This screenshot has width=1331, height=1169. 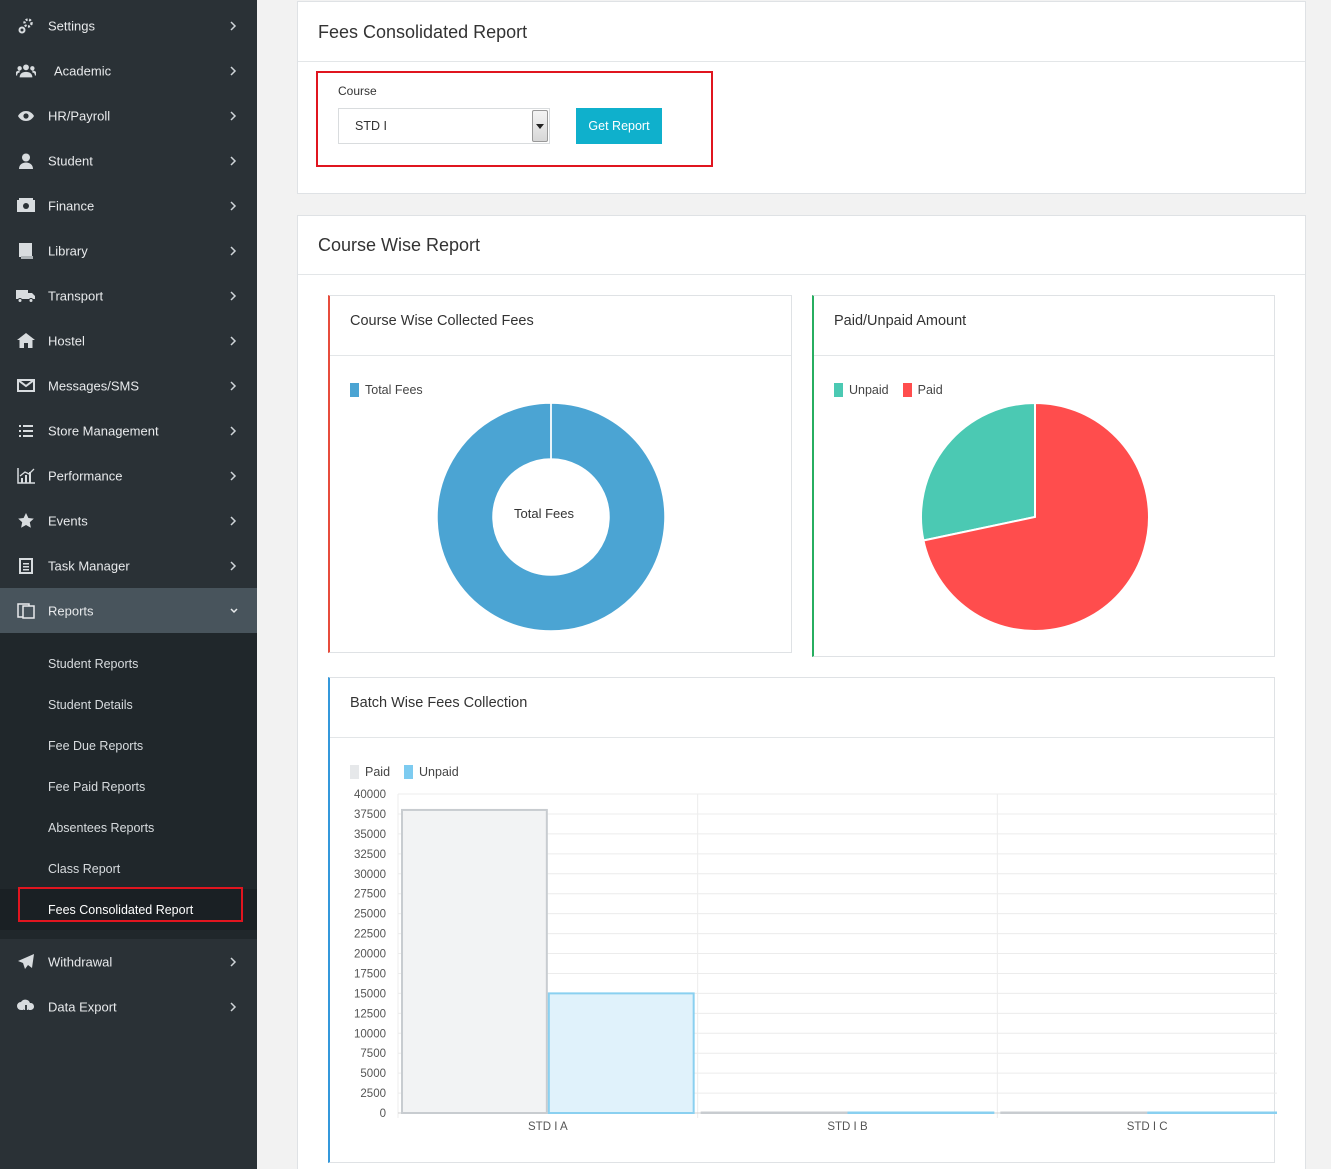 What do you see at coordinates (128, 250) in the screenshot?
I see `sidebar-item-library: Library` at bounding box center [128, 250].